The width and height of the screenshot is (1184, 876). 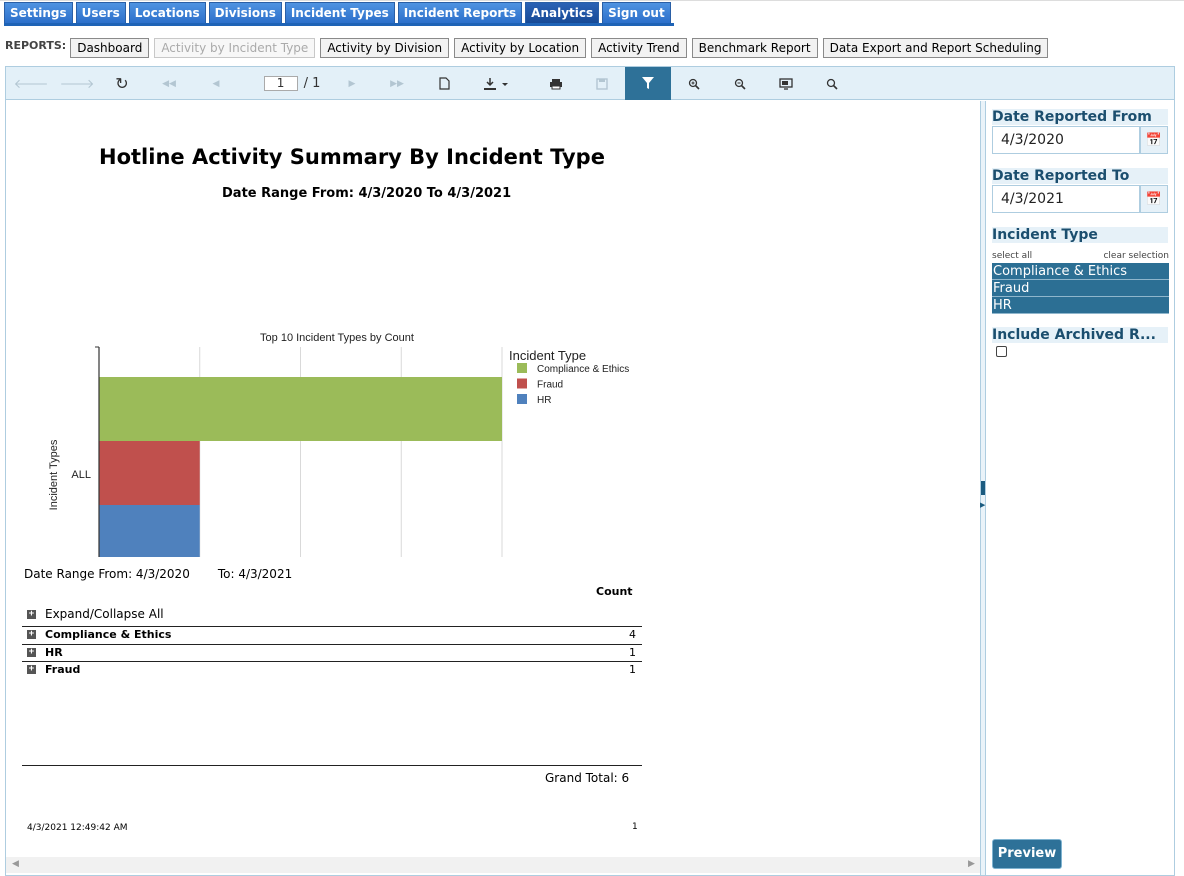 I want to click on report-activity-by-division-button: Activity by Division, so click(x=385, y=48).